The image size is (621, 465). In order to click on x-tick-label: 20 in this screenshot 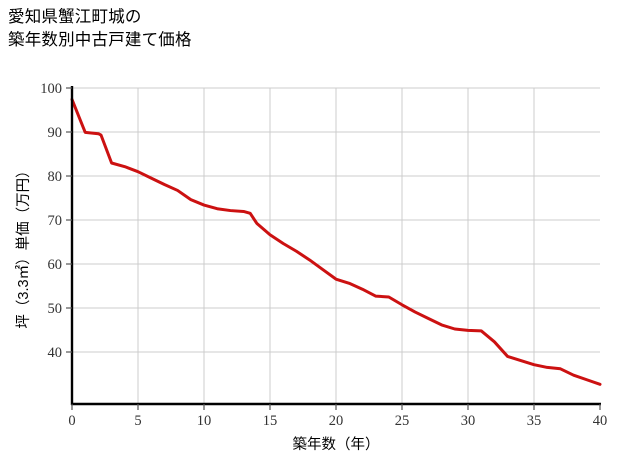, I will do `click(336, 421)`.